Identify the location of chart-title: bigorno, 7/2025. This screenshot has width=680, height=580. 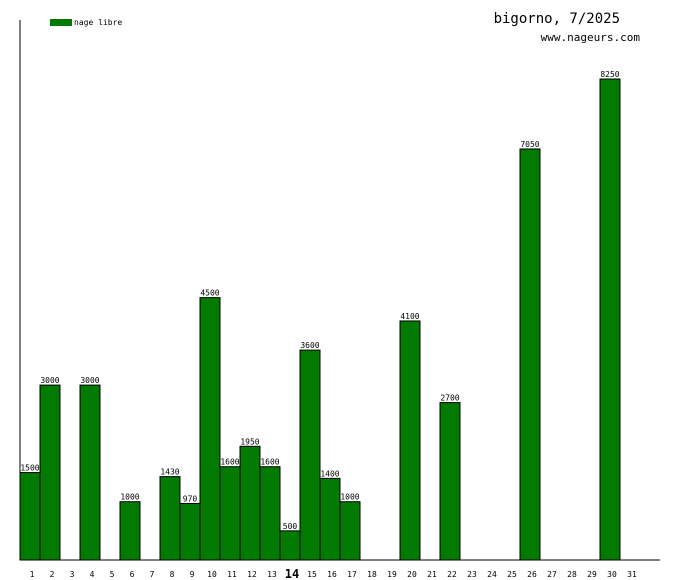
(557, 19).